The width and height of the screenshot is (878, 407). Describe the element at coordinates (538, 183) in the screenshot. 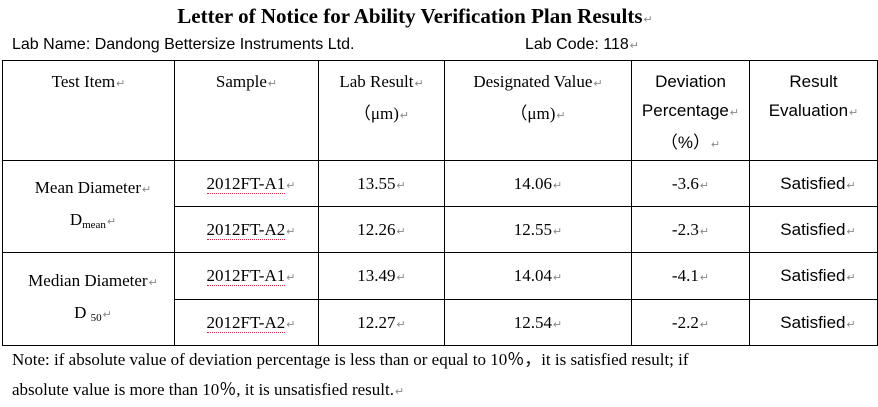

I see `designated-value-cell: 14.06↵` at that location.